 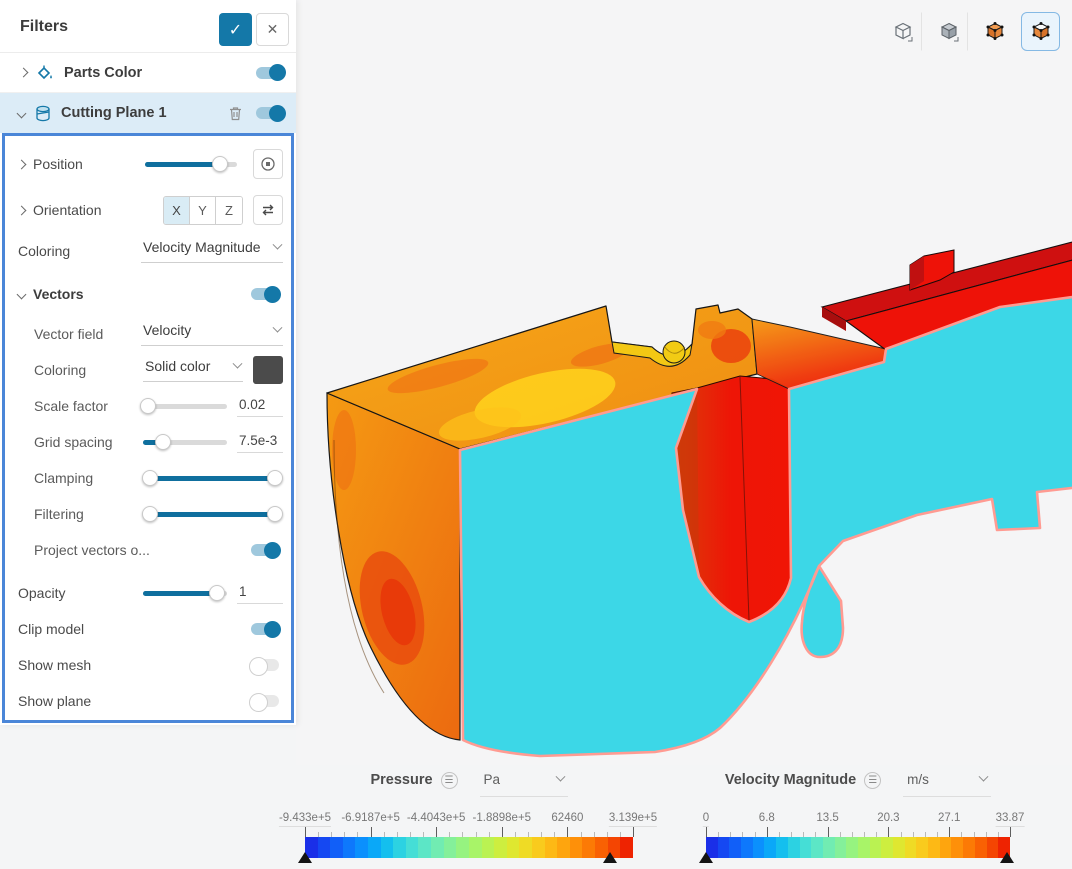 What do you see at coordinates (44, 72) in the screenshot?
I see `paint-bucket-icon` at bounding box center [44, 72].